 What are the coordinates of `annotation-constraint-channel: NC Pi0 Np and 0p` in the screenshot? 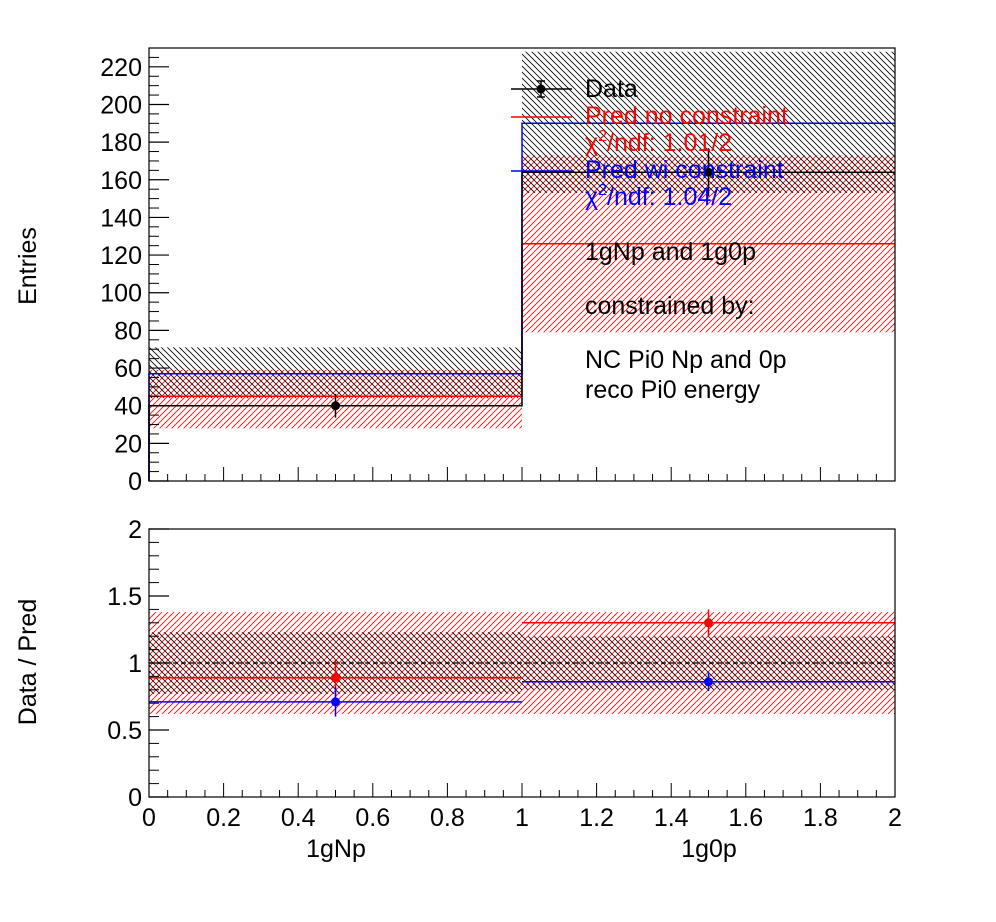 It's located at (686, 360).